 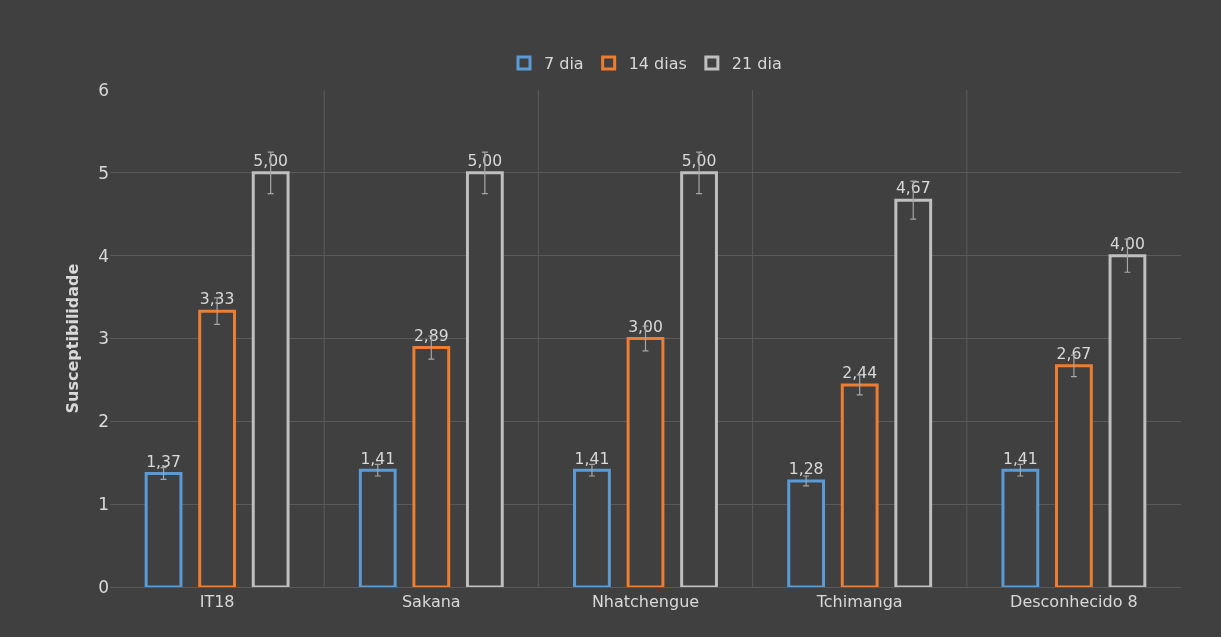 I want to click on y-tick-label: 0, so click(x=103, y=586).